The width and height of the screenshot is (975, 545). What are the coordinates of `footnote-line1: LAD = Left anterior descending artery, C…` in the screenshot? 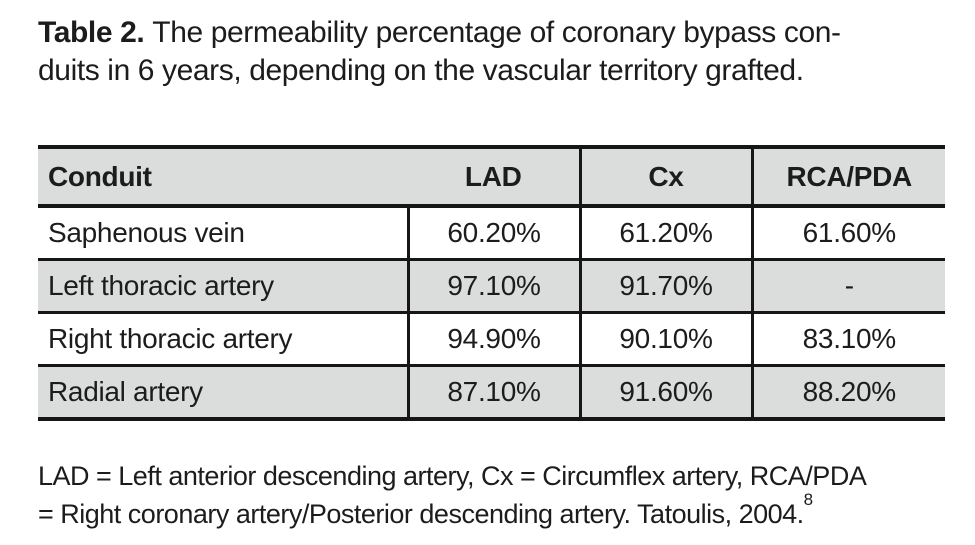 It's located at (452, 476).